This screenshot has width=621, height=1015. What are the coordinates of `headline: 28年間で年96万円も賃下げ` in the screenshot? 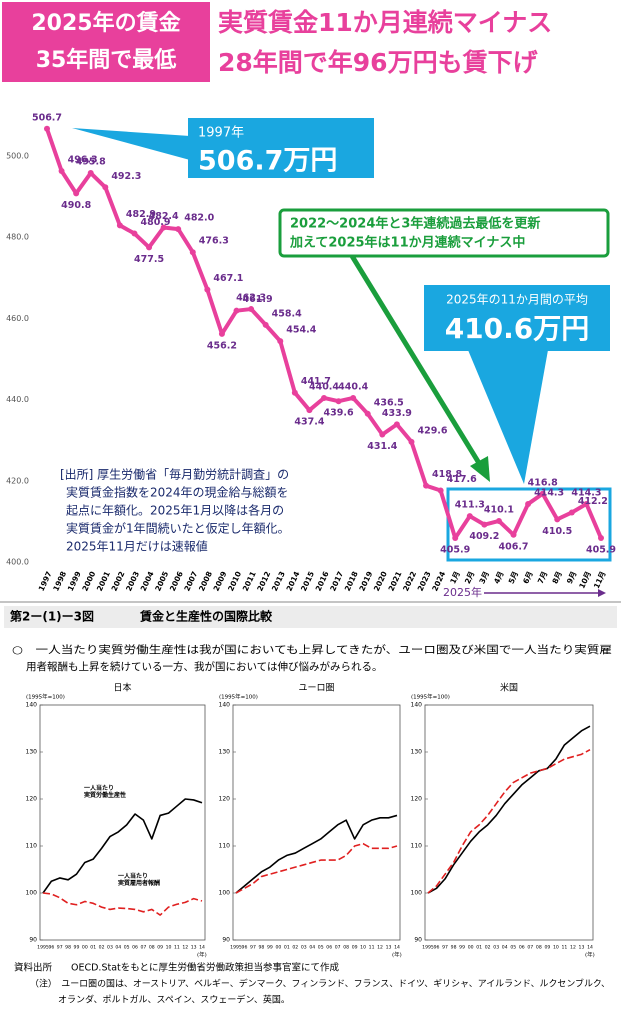 It's located at (378, 62).